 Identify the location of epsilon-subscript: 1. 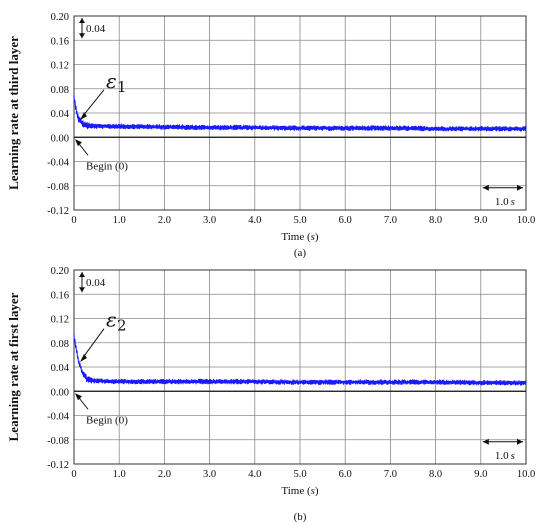
(122, 87).